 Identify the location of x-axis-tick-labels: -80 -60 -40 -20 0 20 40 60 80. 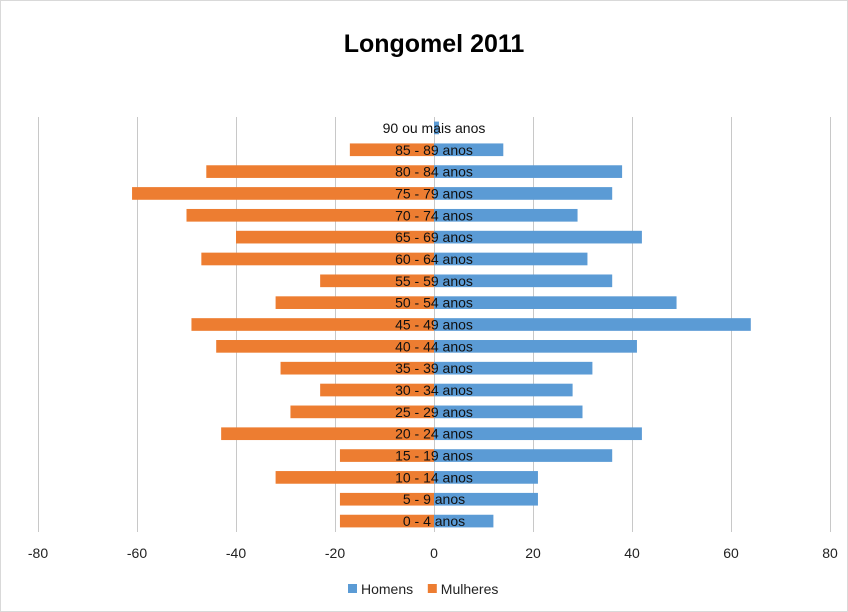
(433, 553).